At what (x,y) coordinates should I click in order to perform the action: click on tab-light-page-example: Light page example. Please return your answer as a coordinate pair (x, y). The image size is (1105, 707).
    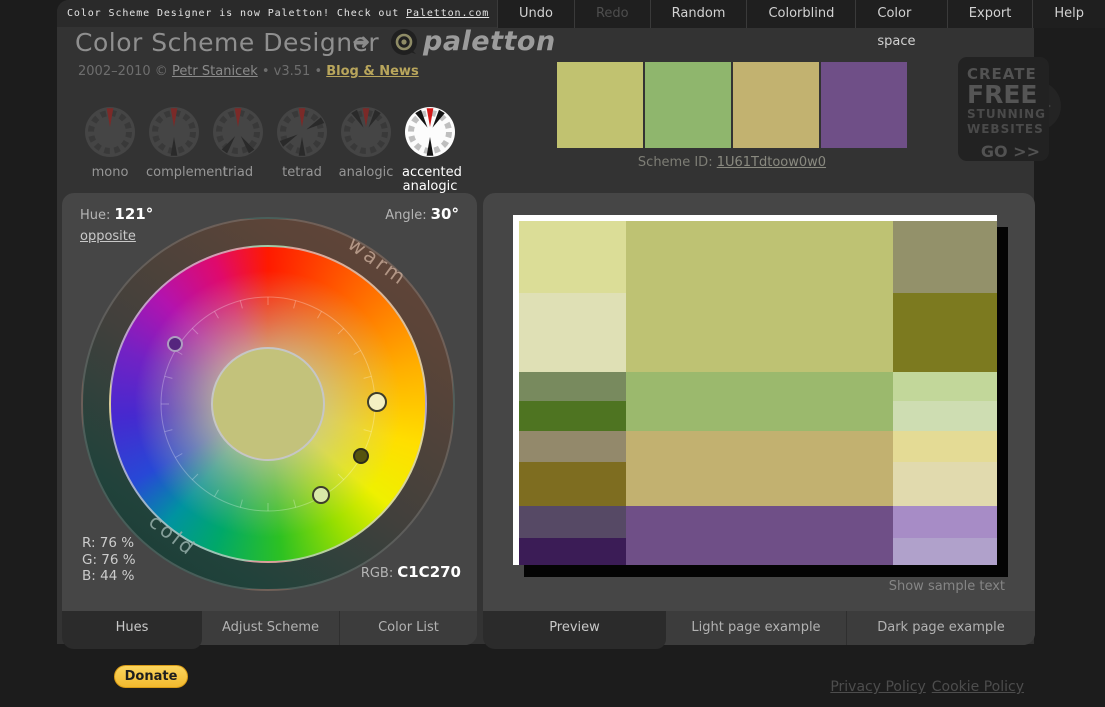
    Looking at the image, I should click on (756, 627).